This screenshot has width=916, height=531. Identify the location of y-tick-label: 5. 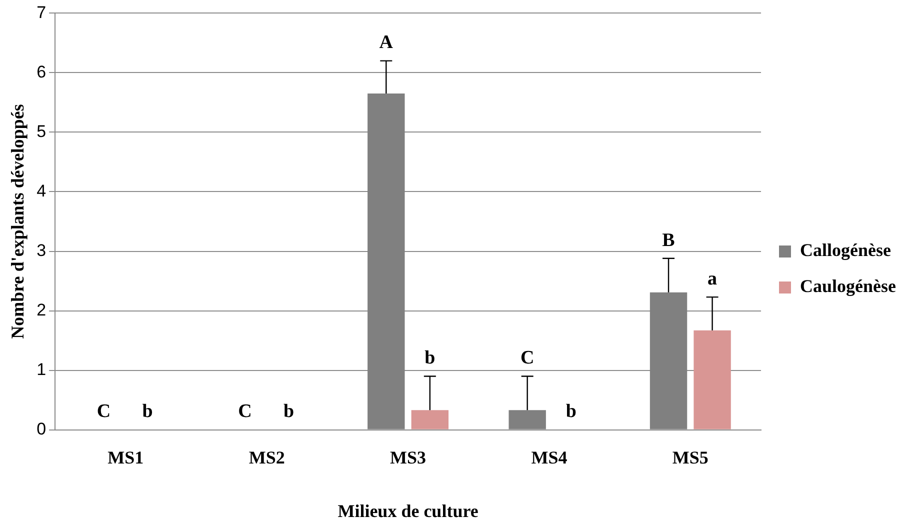
(41, 131).